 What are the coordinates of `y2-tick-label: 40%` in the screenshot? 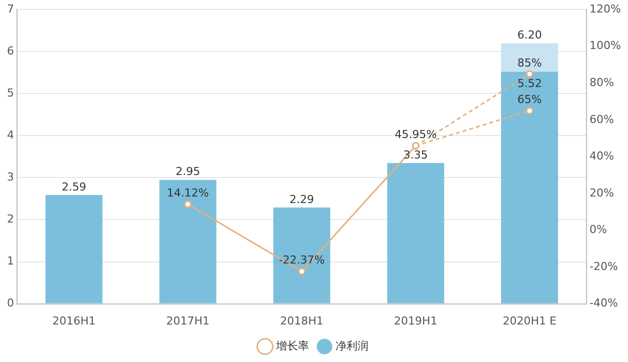 It's located at (602, 156).